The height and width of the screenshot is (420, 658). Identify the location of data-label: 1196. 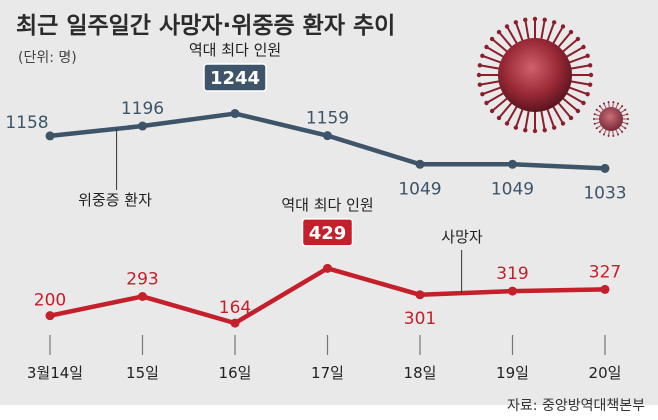
(142, 109).